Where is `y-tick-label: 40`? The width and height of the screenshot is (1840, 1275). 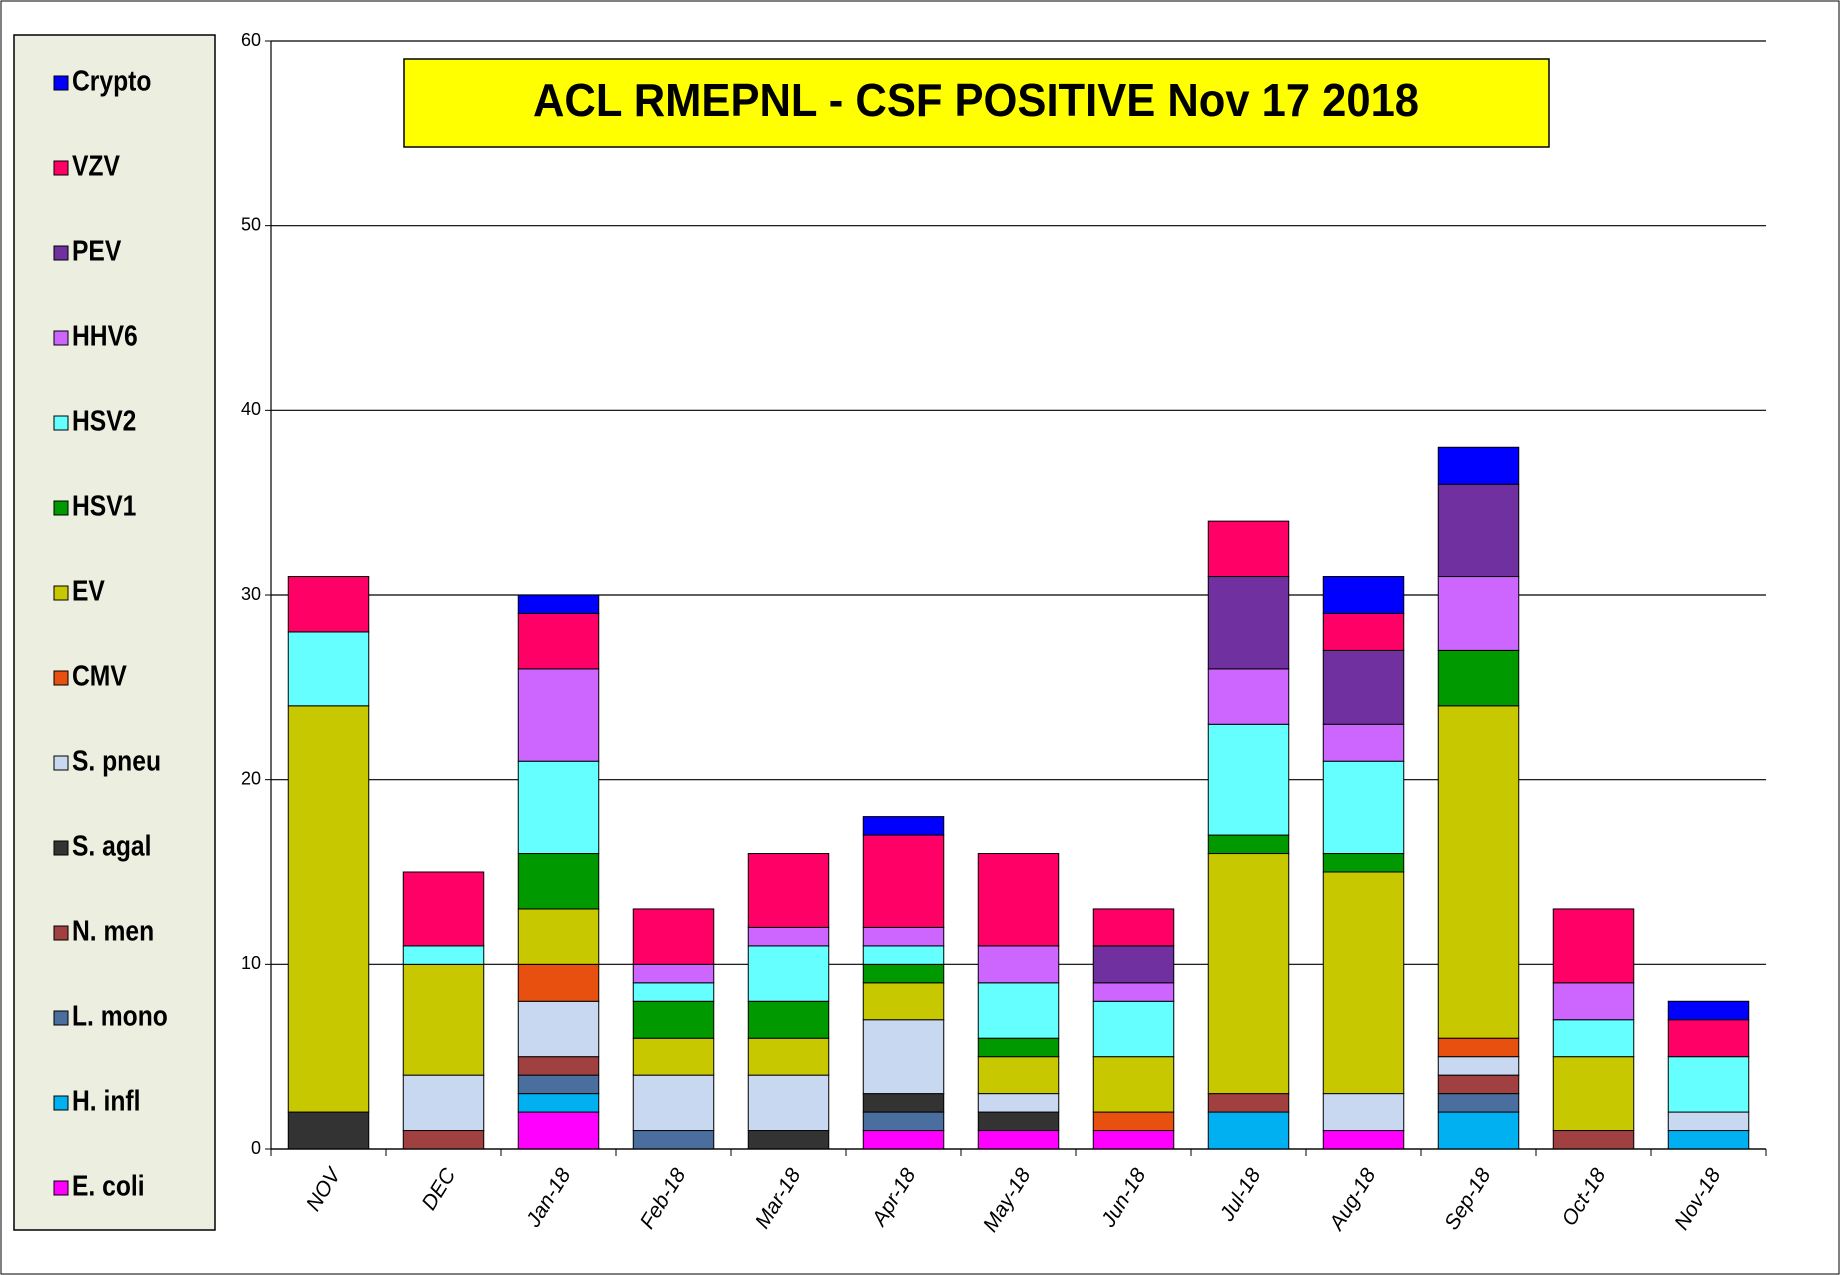
y-tick-label: 40 is located at coordinates (251, 409).